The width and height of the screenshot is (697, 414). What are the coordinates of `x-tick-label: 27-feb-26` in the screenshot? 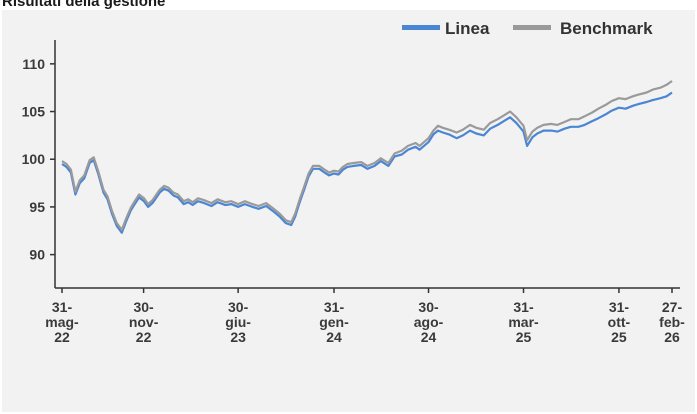 It's located at (672, 322).